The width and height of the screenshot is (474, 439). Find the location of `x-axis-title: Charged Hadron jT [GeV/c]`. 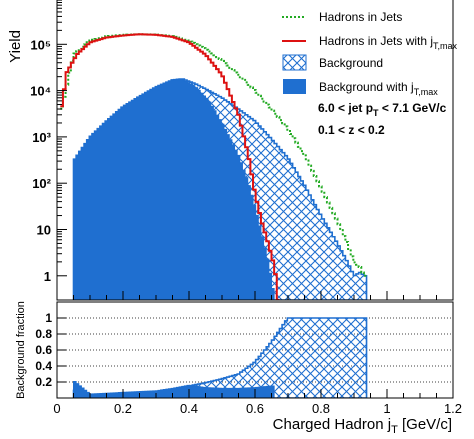

x-axis-title: Charged Hadron jT [GeV/c] is located at coordinates (362, 426).